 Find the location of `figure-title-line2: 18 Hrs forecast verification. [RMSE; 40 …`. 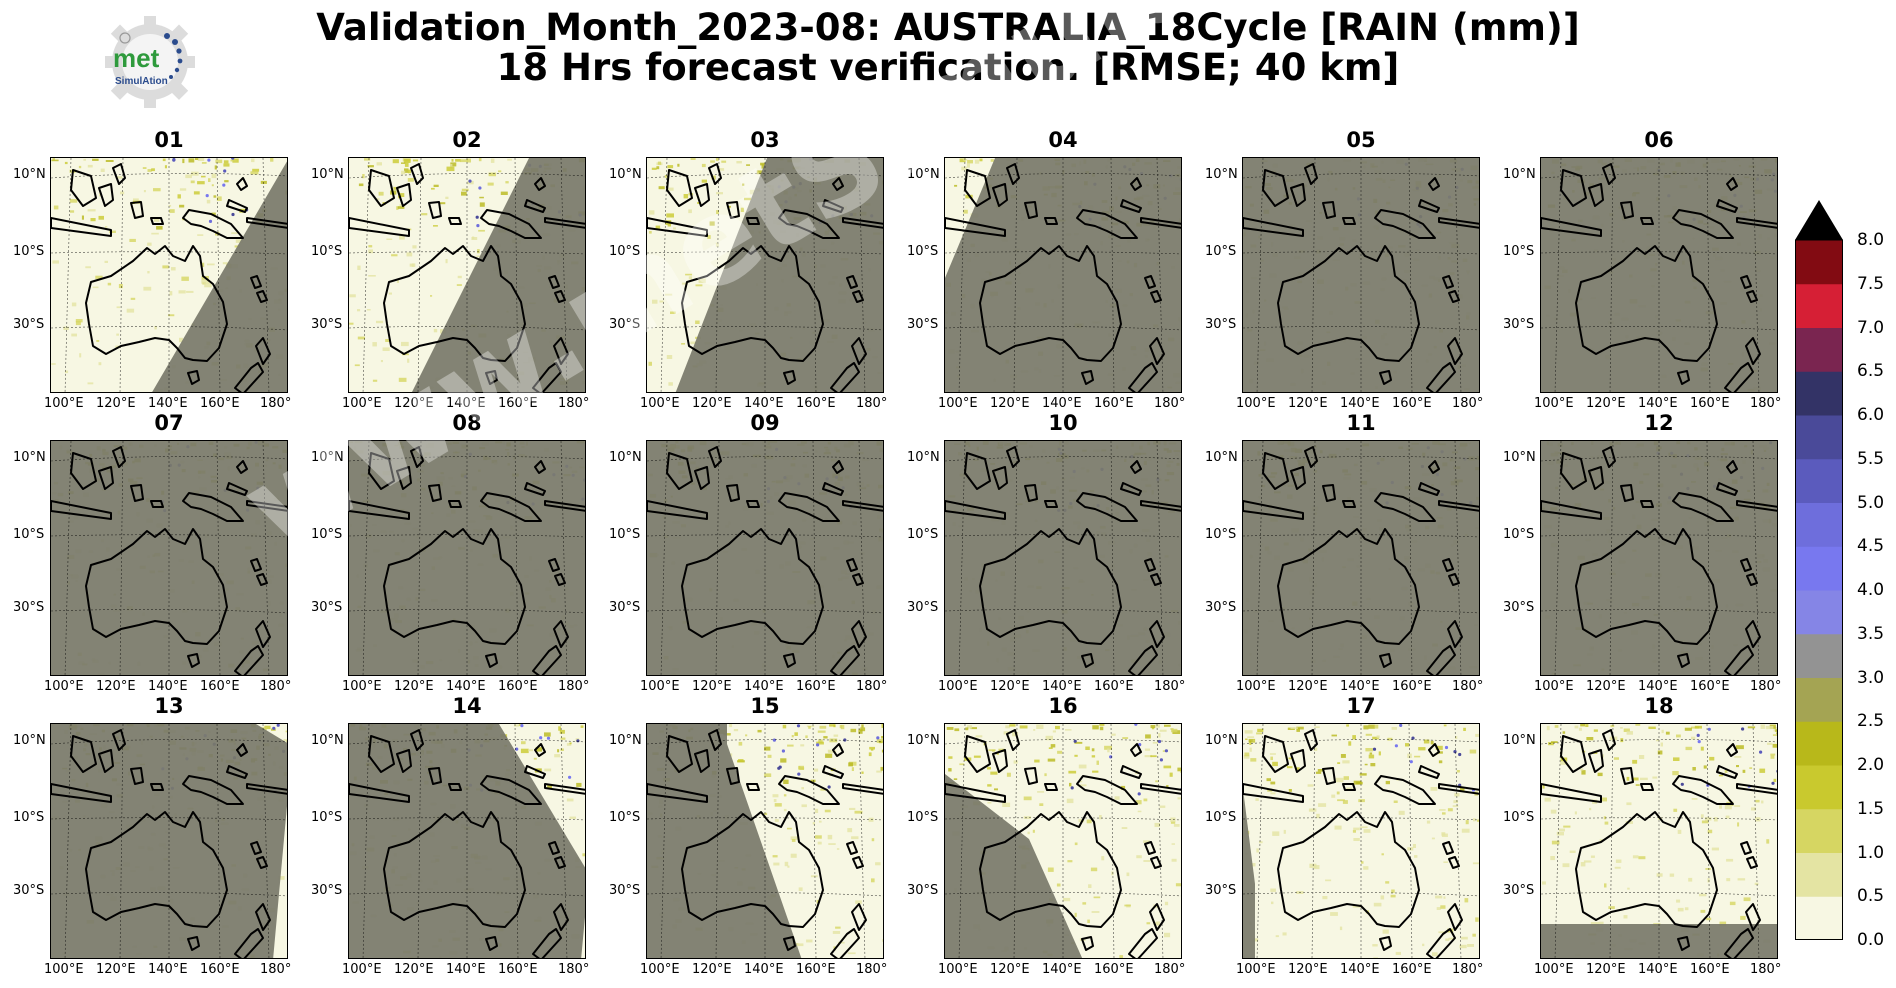

figure-title-line2: 18 Hrs forecast verification. [RMSE; 40 … is located at coordinates (948, 67).